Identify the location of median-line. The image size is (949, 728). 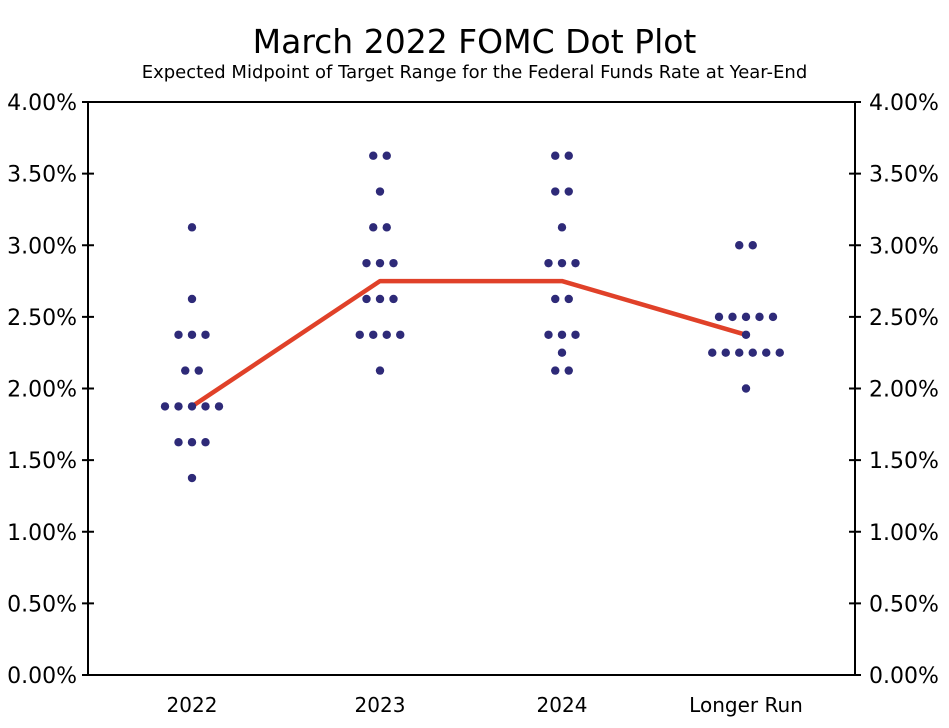
(468, 343).